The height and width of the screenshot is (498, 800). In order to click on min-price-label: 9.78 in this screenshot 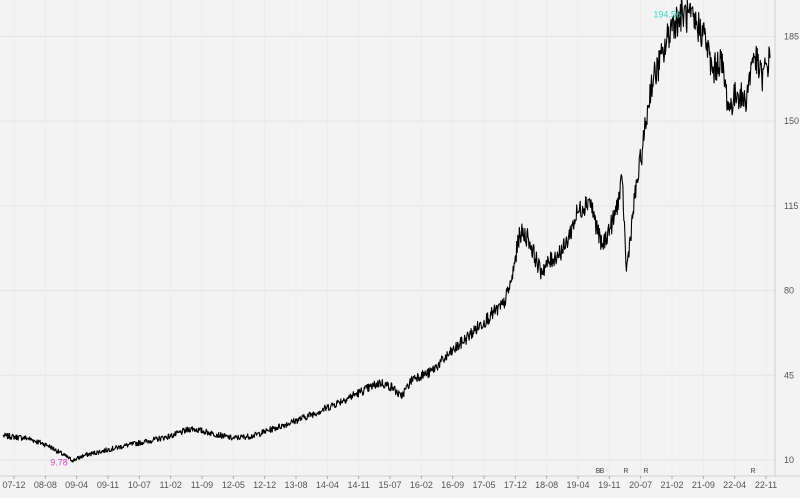, I will do `click(59, 463)`.